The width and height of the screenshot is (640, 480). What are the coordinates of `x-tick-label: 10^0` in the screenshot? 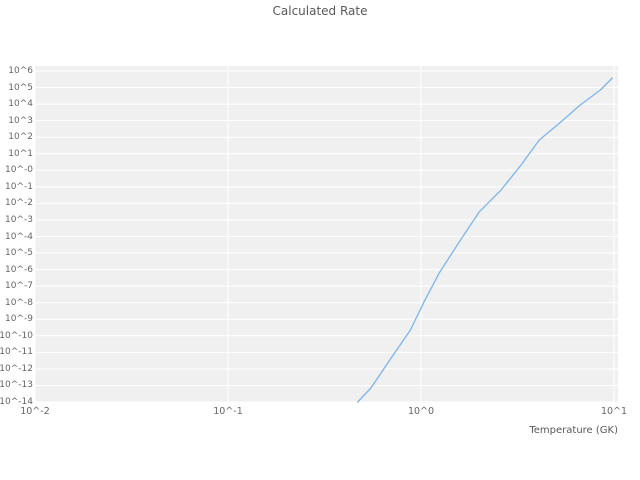 It's located at (421, 411).